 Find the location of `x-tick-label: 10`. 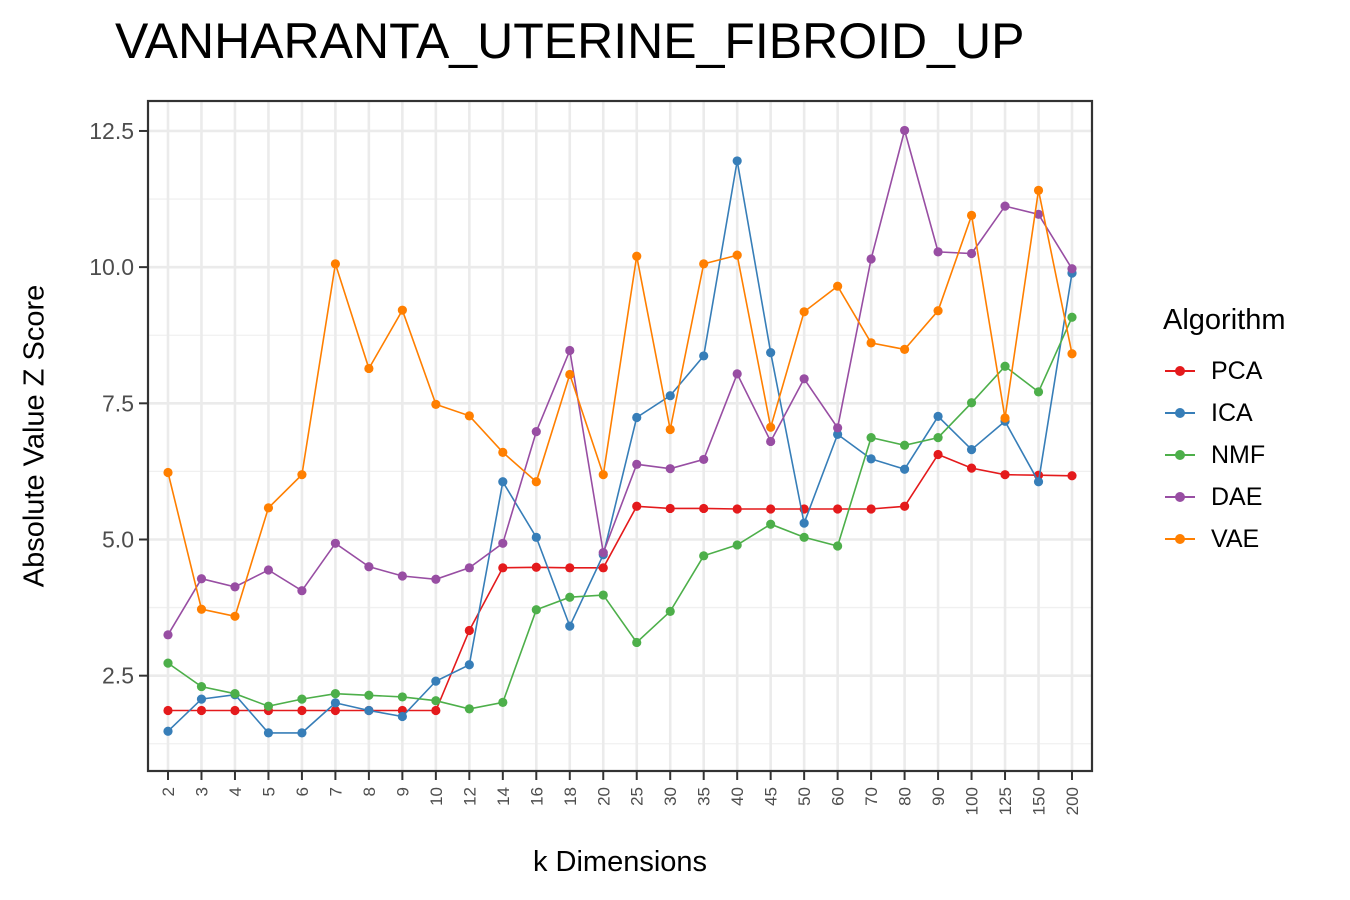

x-tick-label: 10 is located at coordinates (436, 796).